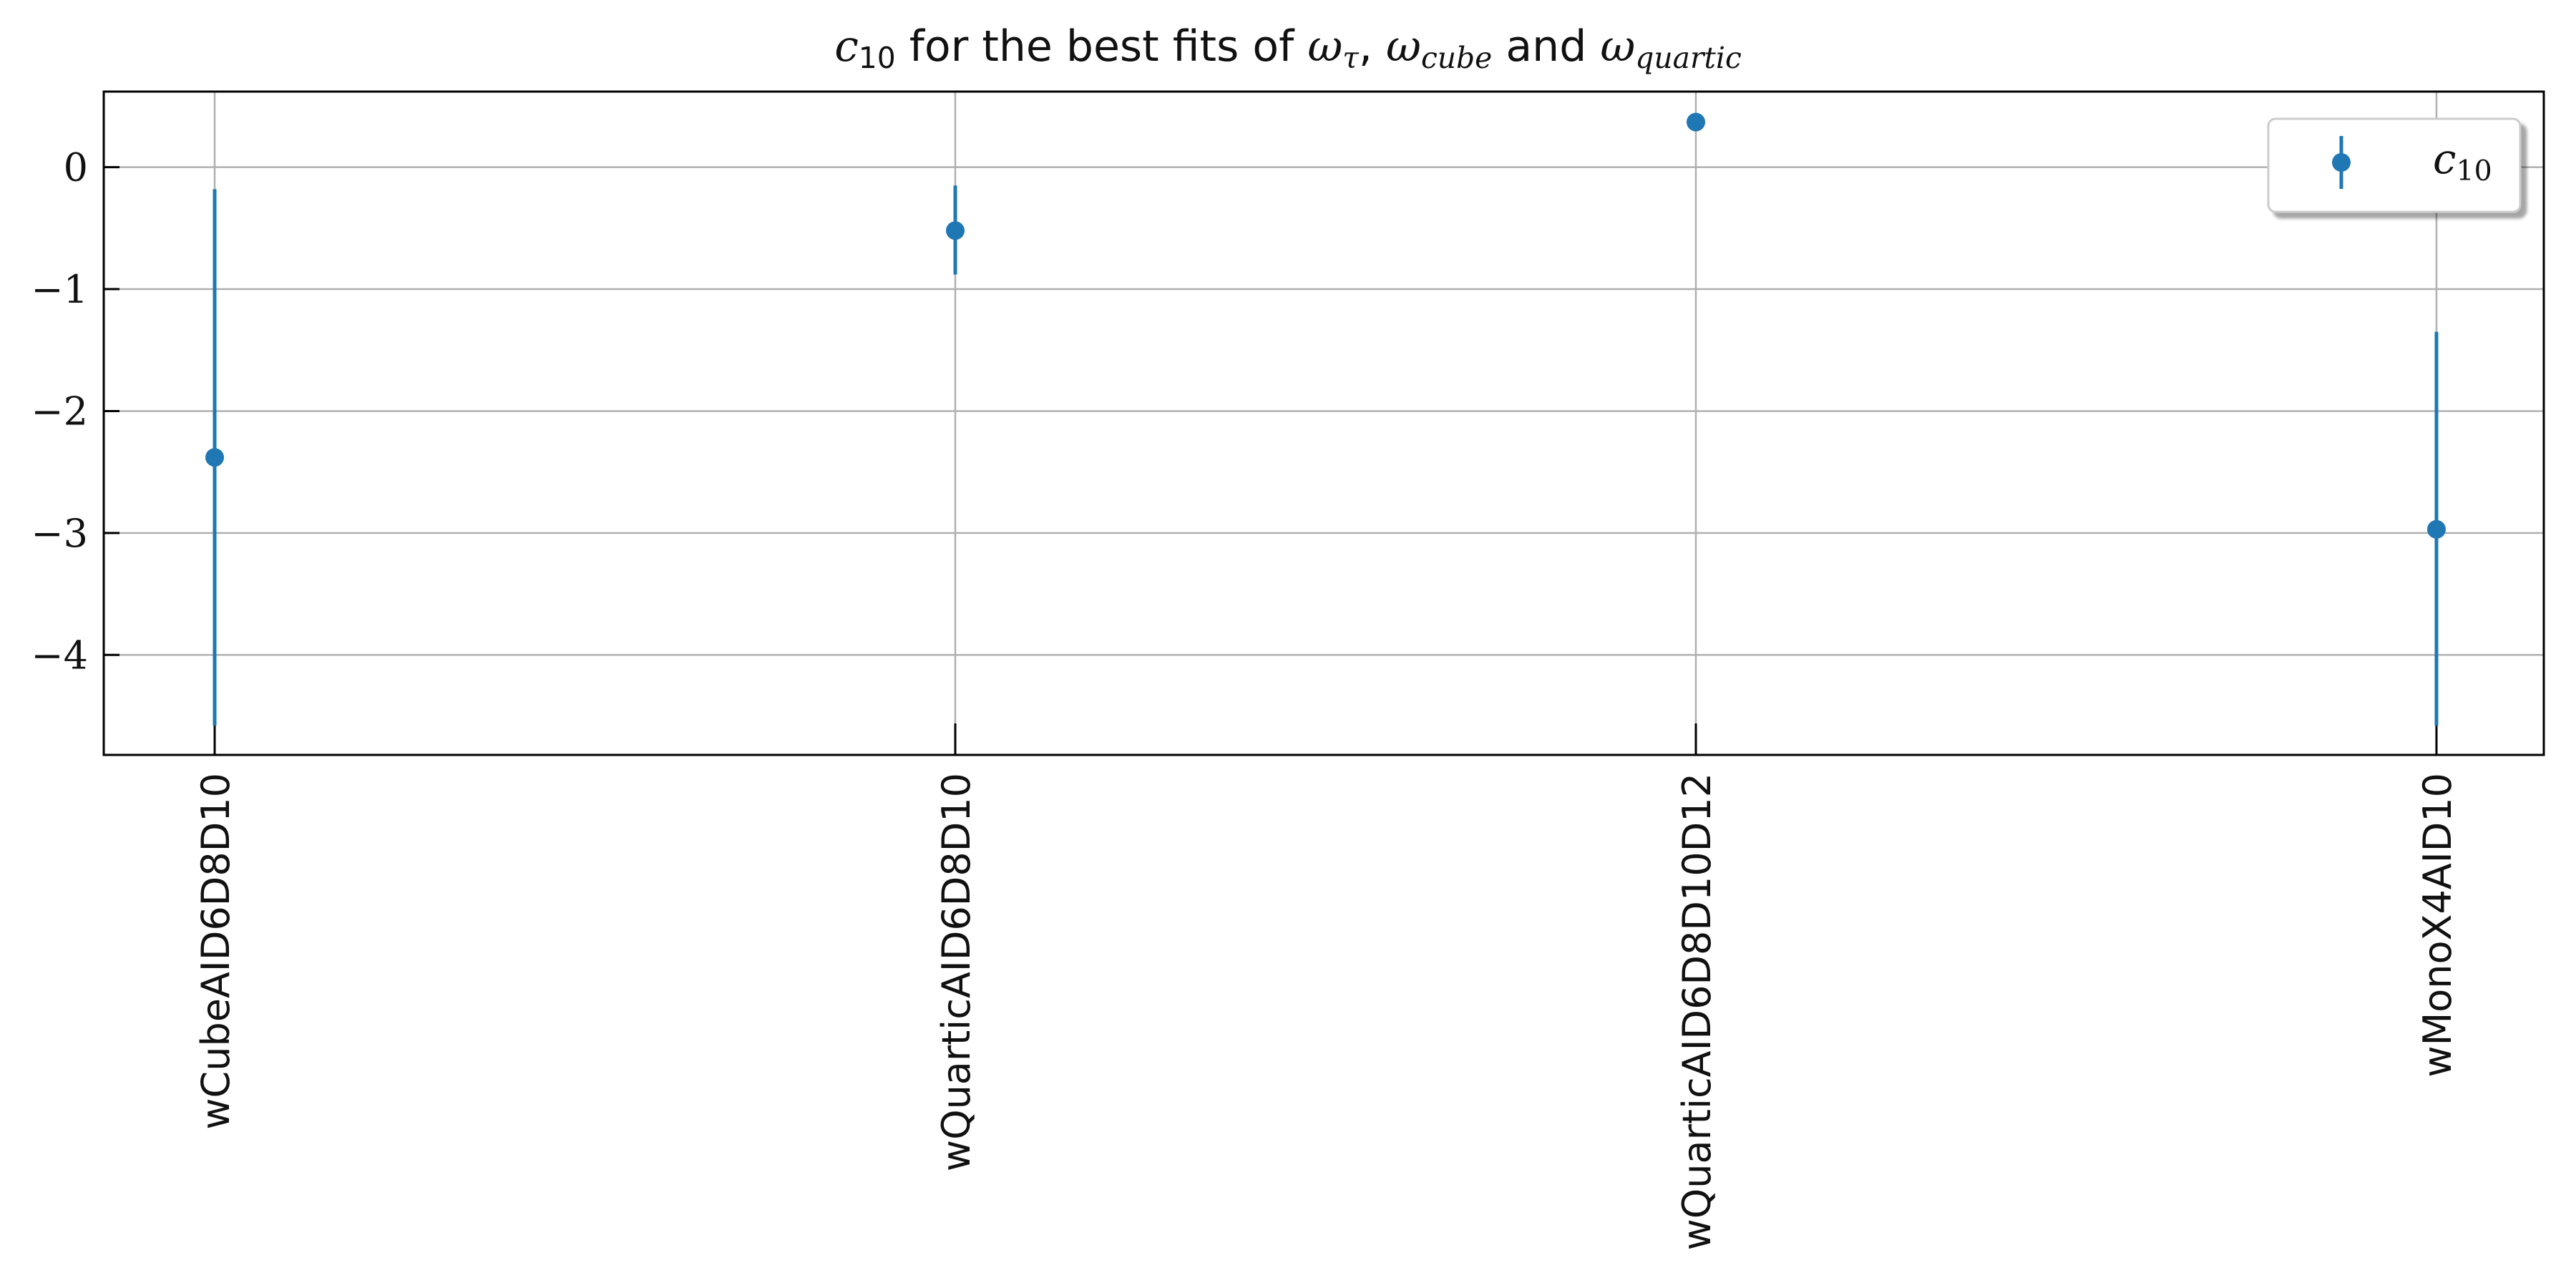 The height and width of the screenshot is (1288, 2576). Describe the element at coordinates (59, 289) in the screenshot. I see `y-tick-label: −1` at that location.